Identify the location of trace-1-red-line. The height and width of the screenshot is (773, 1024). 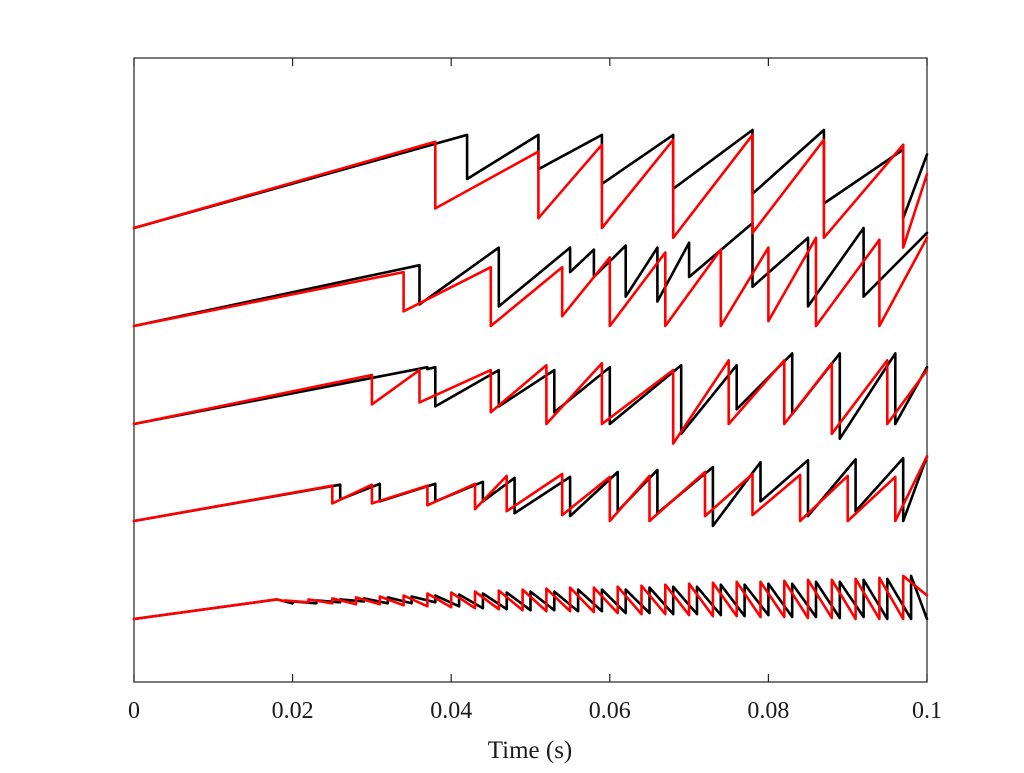
(530, 597).